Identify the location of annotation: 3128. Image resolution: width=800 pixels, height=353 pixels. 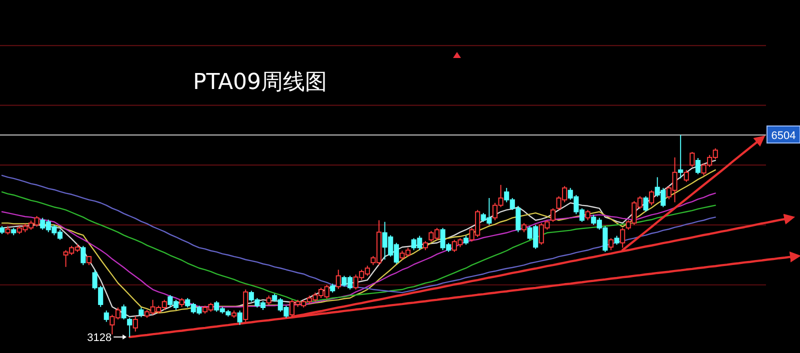
(99, 338).